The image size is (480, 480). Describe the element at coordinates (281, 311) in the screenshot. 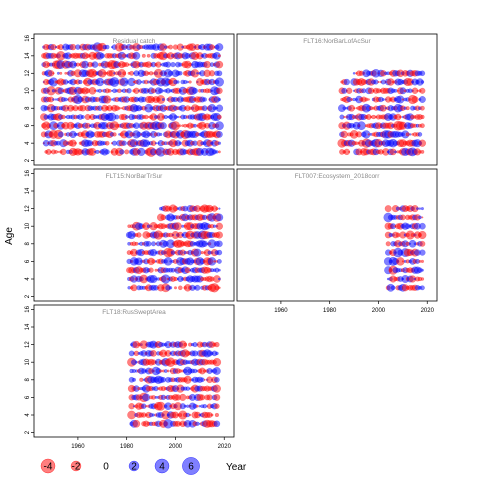

I see `x-tick-label: 1960` at that location.